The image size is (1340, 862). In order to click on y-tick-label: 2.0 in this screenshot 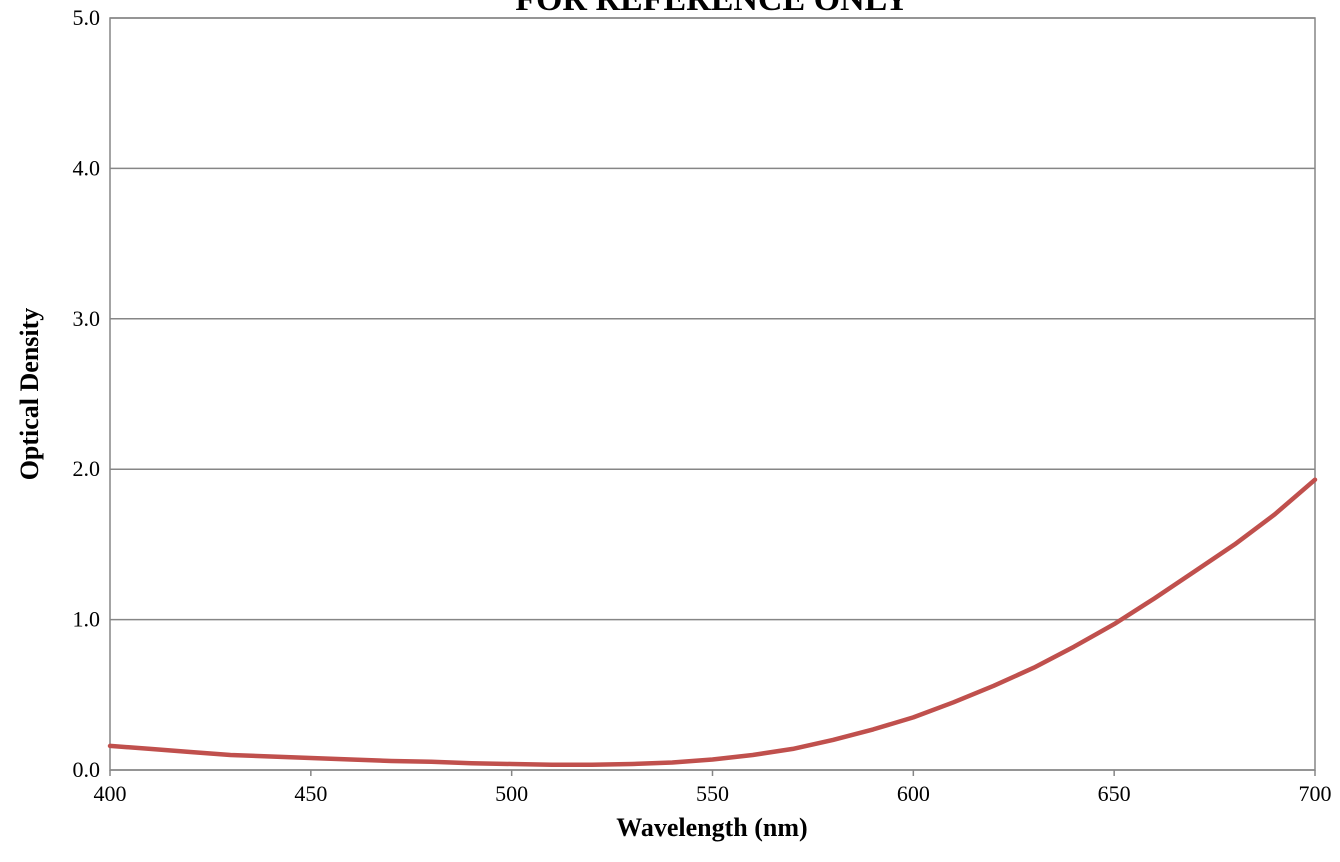, I will do `click(87, 468)`.